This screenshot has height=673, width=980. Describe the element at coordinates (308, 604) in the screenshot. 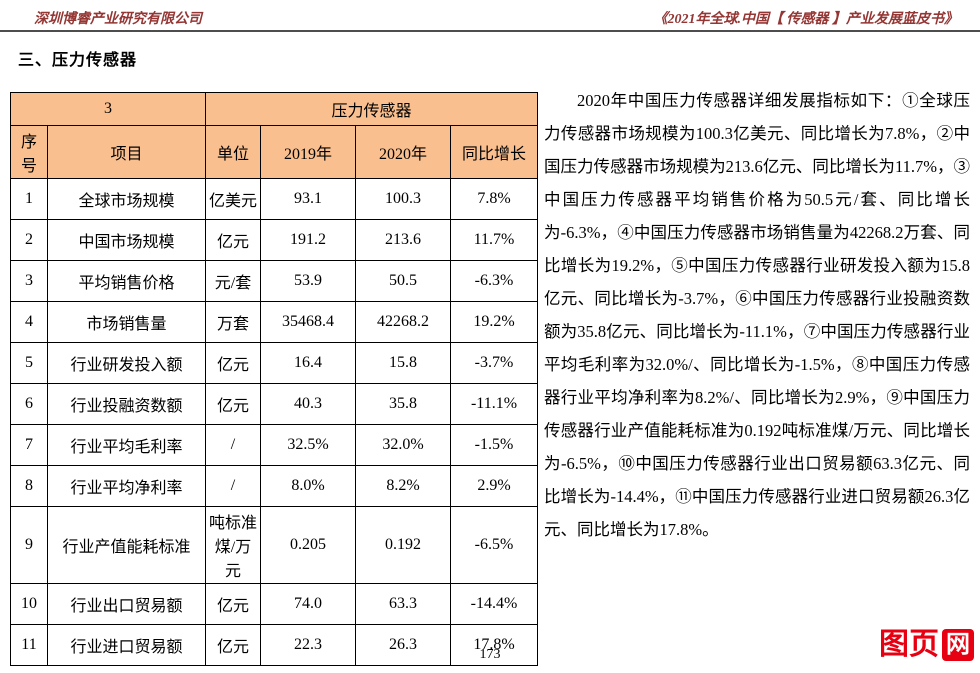

I see `table-cell: 74.0` at that location.